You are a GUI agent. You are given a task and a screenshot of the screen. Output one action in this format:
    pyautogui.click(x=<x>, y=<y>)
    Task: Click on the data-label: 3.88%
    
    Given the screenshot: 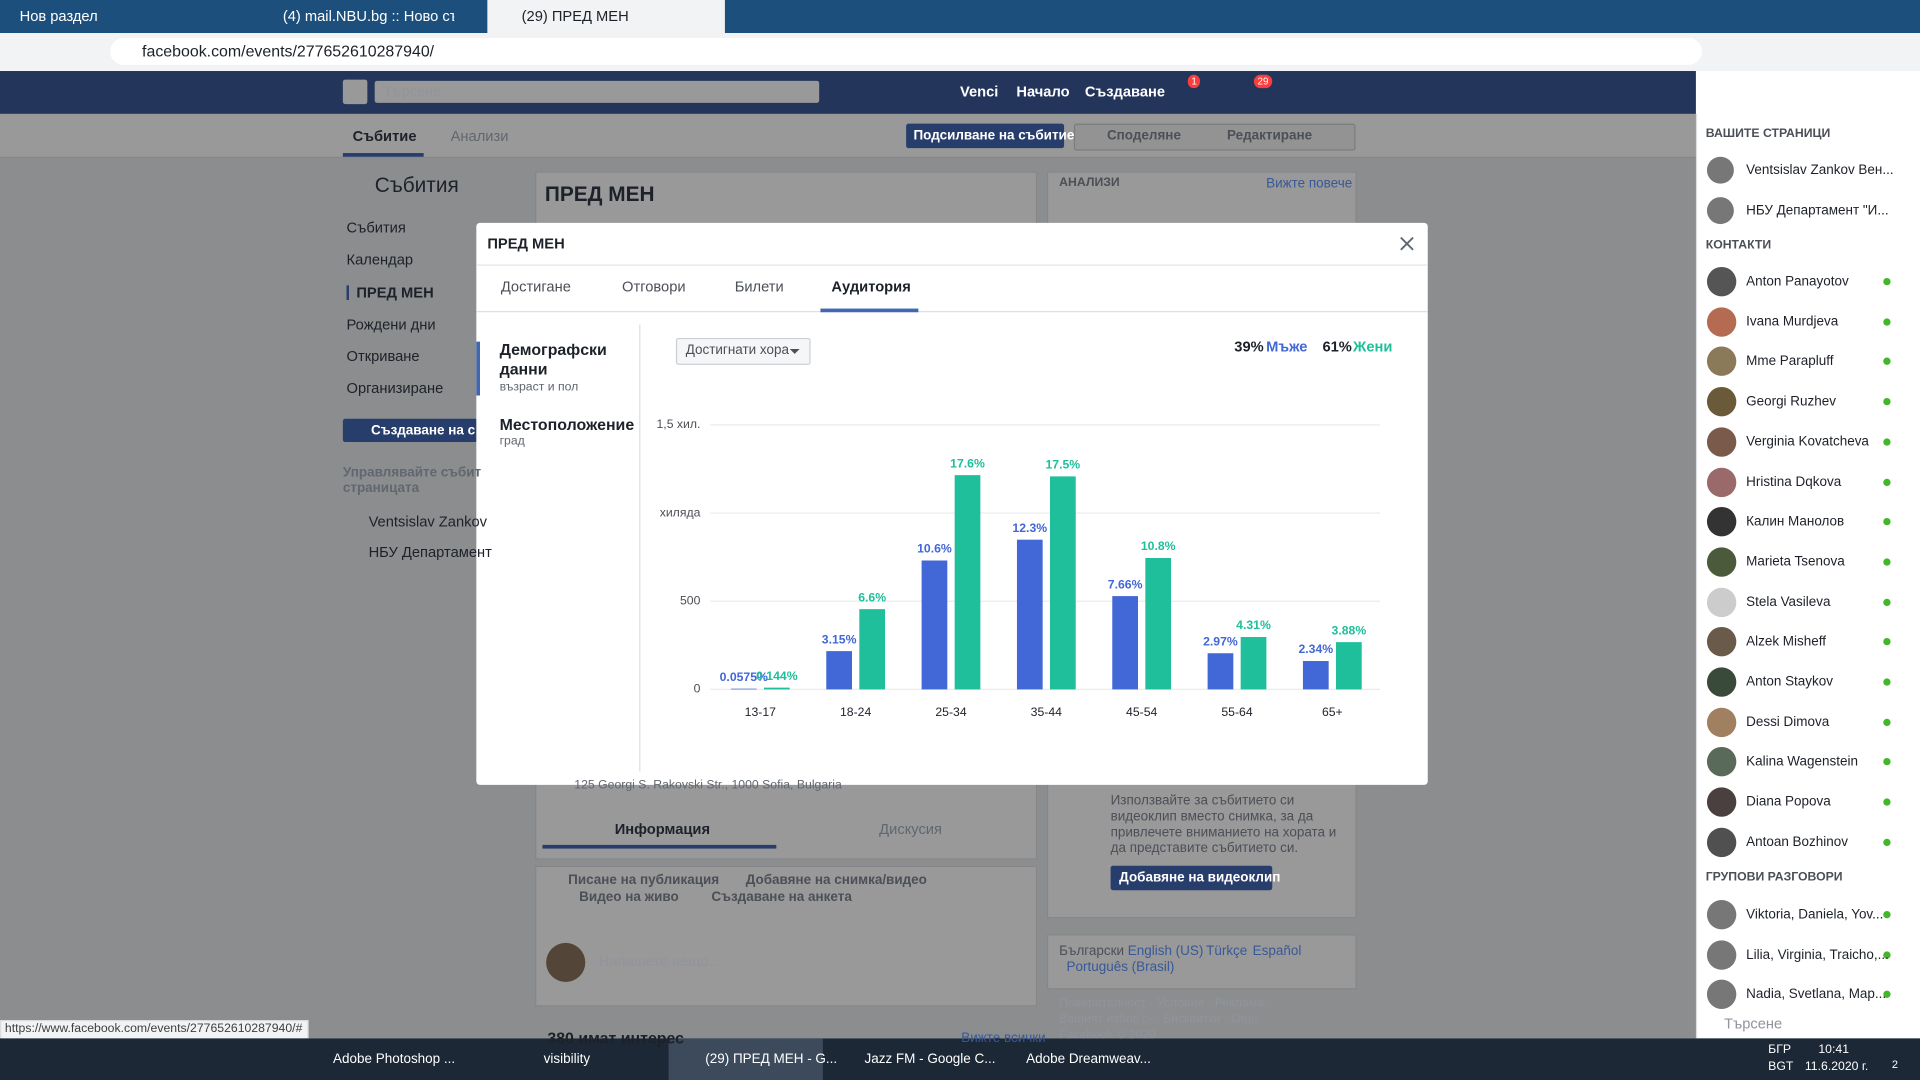 What is the action you would take?
    pyautogui.click(x=1349, y=630)
    